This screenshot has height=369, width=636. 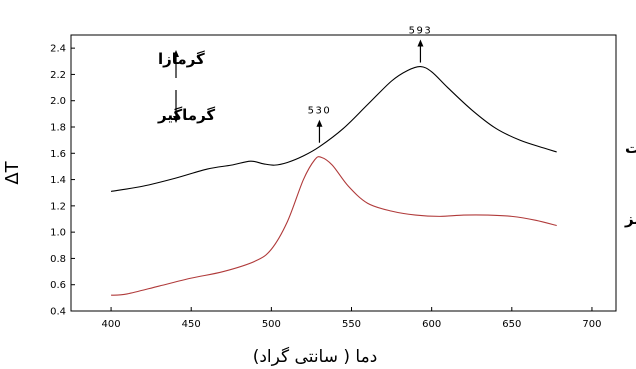 I want to click on x-tick-label: 450, so click(x=191, y=324).